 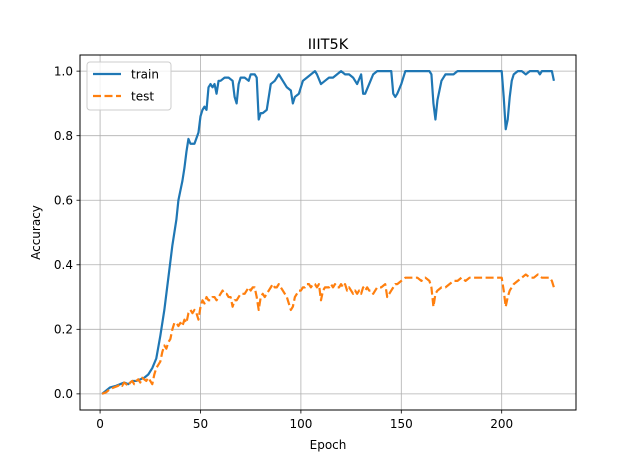 I want to click on y-tick-label: 0.6, so click(x=63, y=200).